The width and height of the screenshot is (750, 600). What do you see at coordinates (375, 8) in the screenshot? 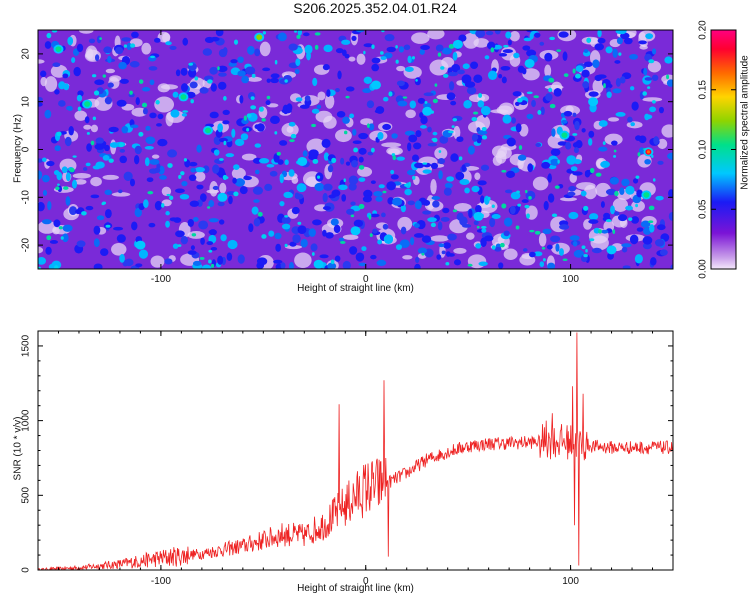
I see `figure-title: S206.2025.352.04.01.R24` at bounding box center [375, 8].